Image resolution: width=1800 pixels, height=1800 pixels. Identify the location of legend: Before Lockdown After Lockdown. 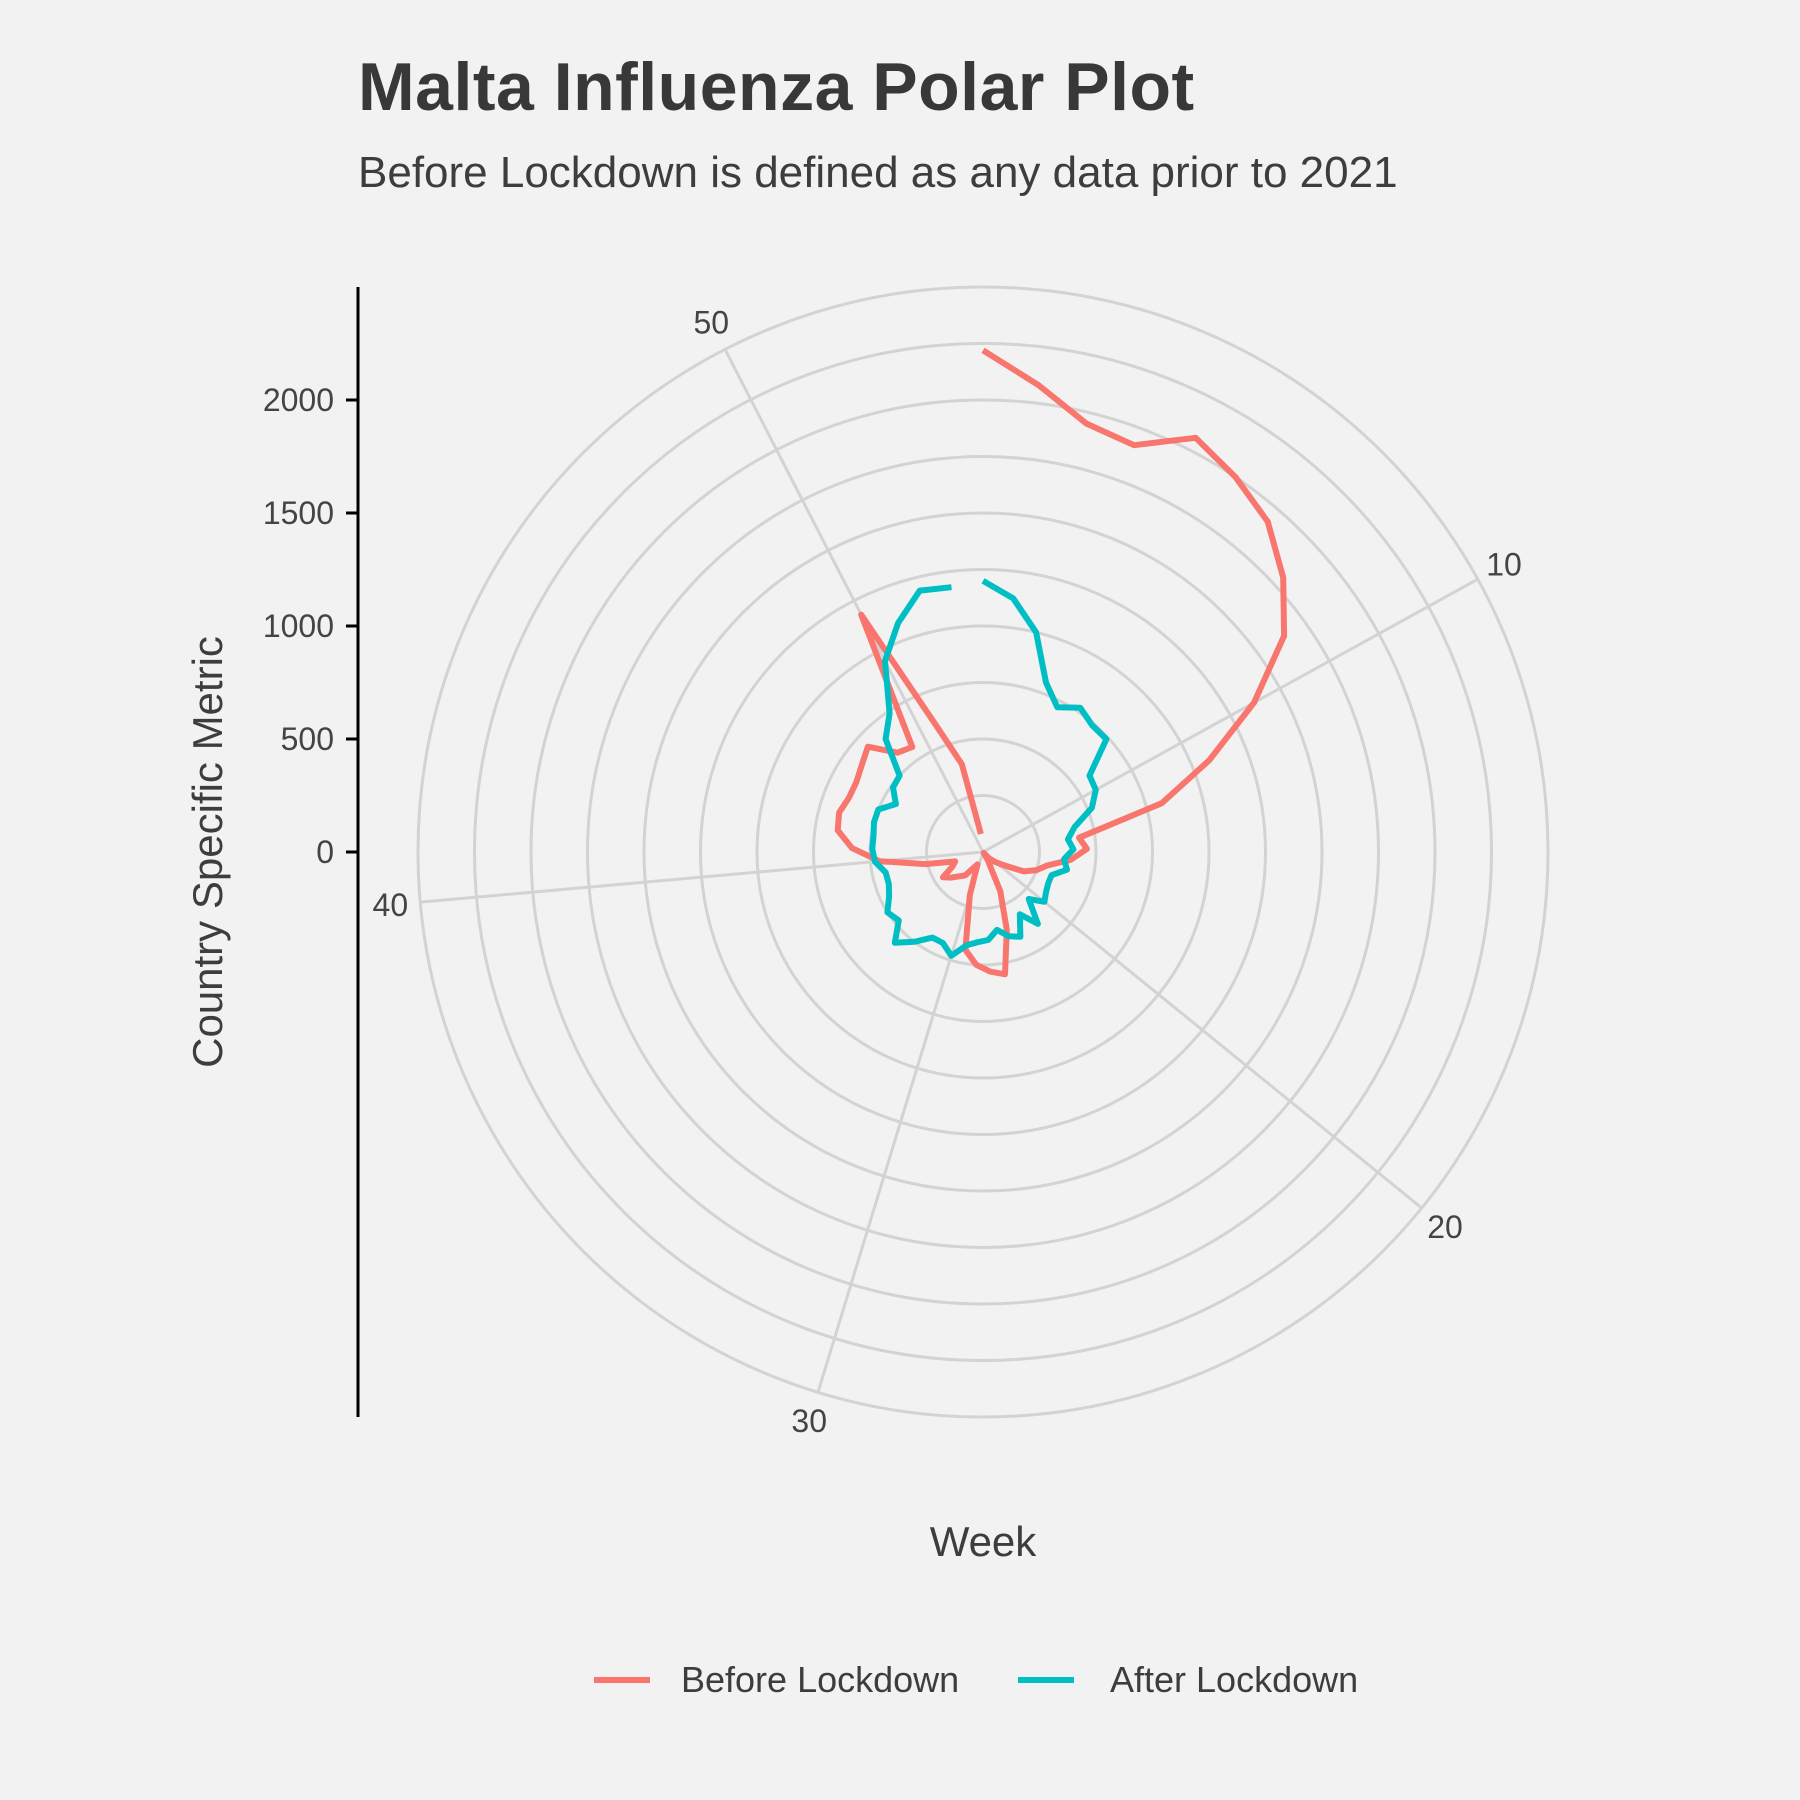
(976, 1679).